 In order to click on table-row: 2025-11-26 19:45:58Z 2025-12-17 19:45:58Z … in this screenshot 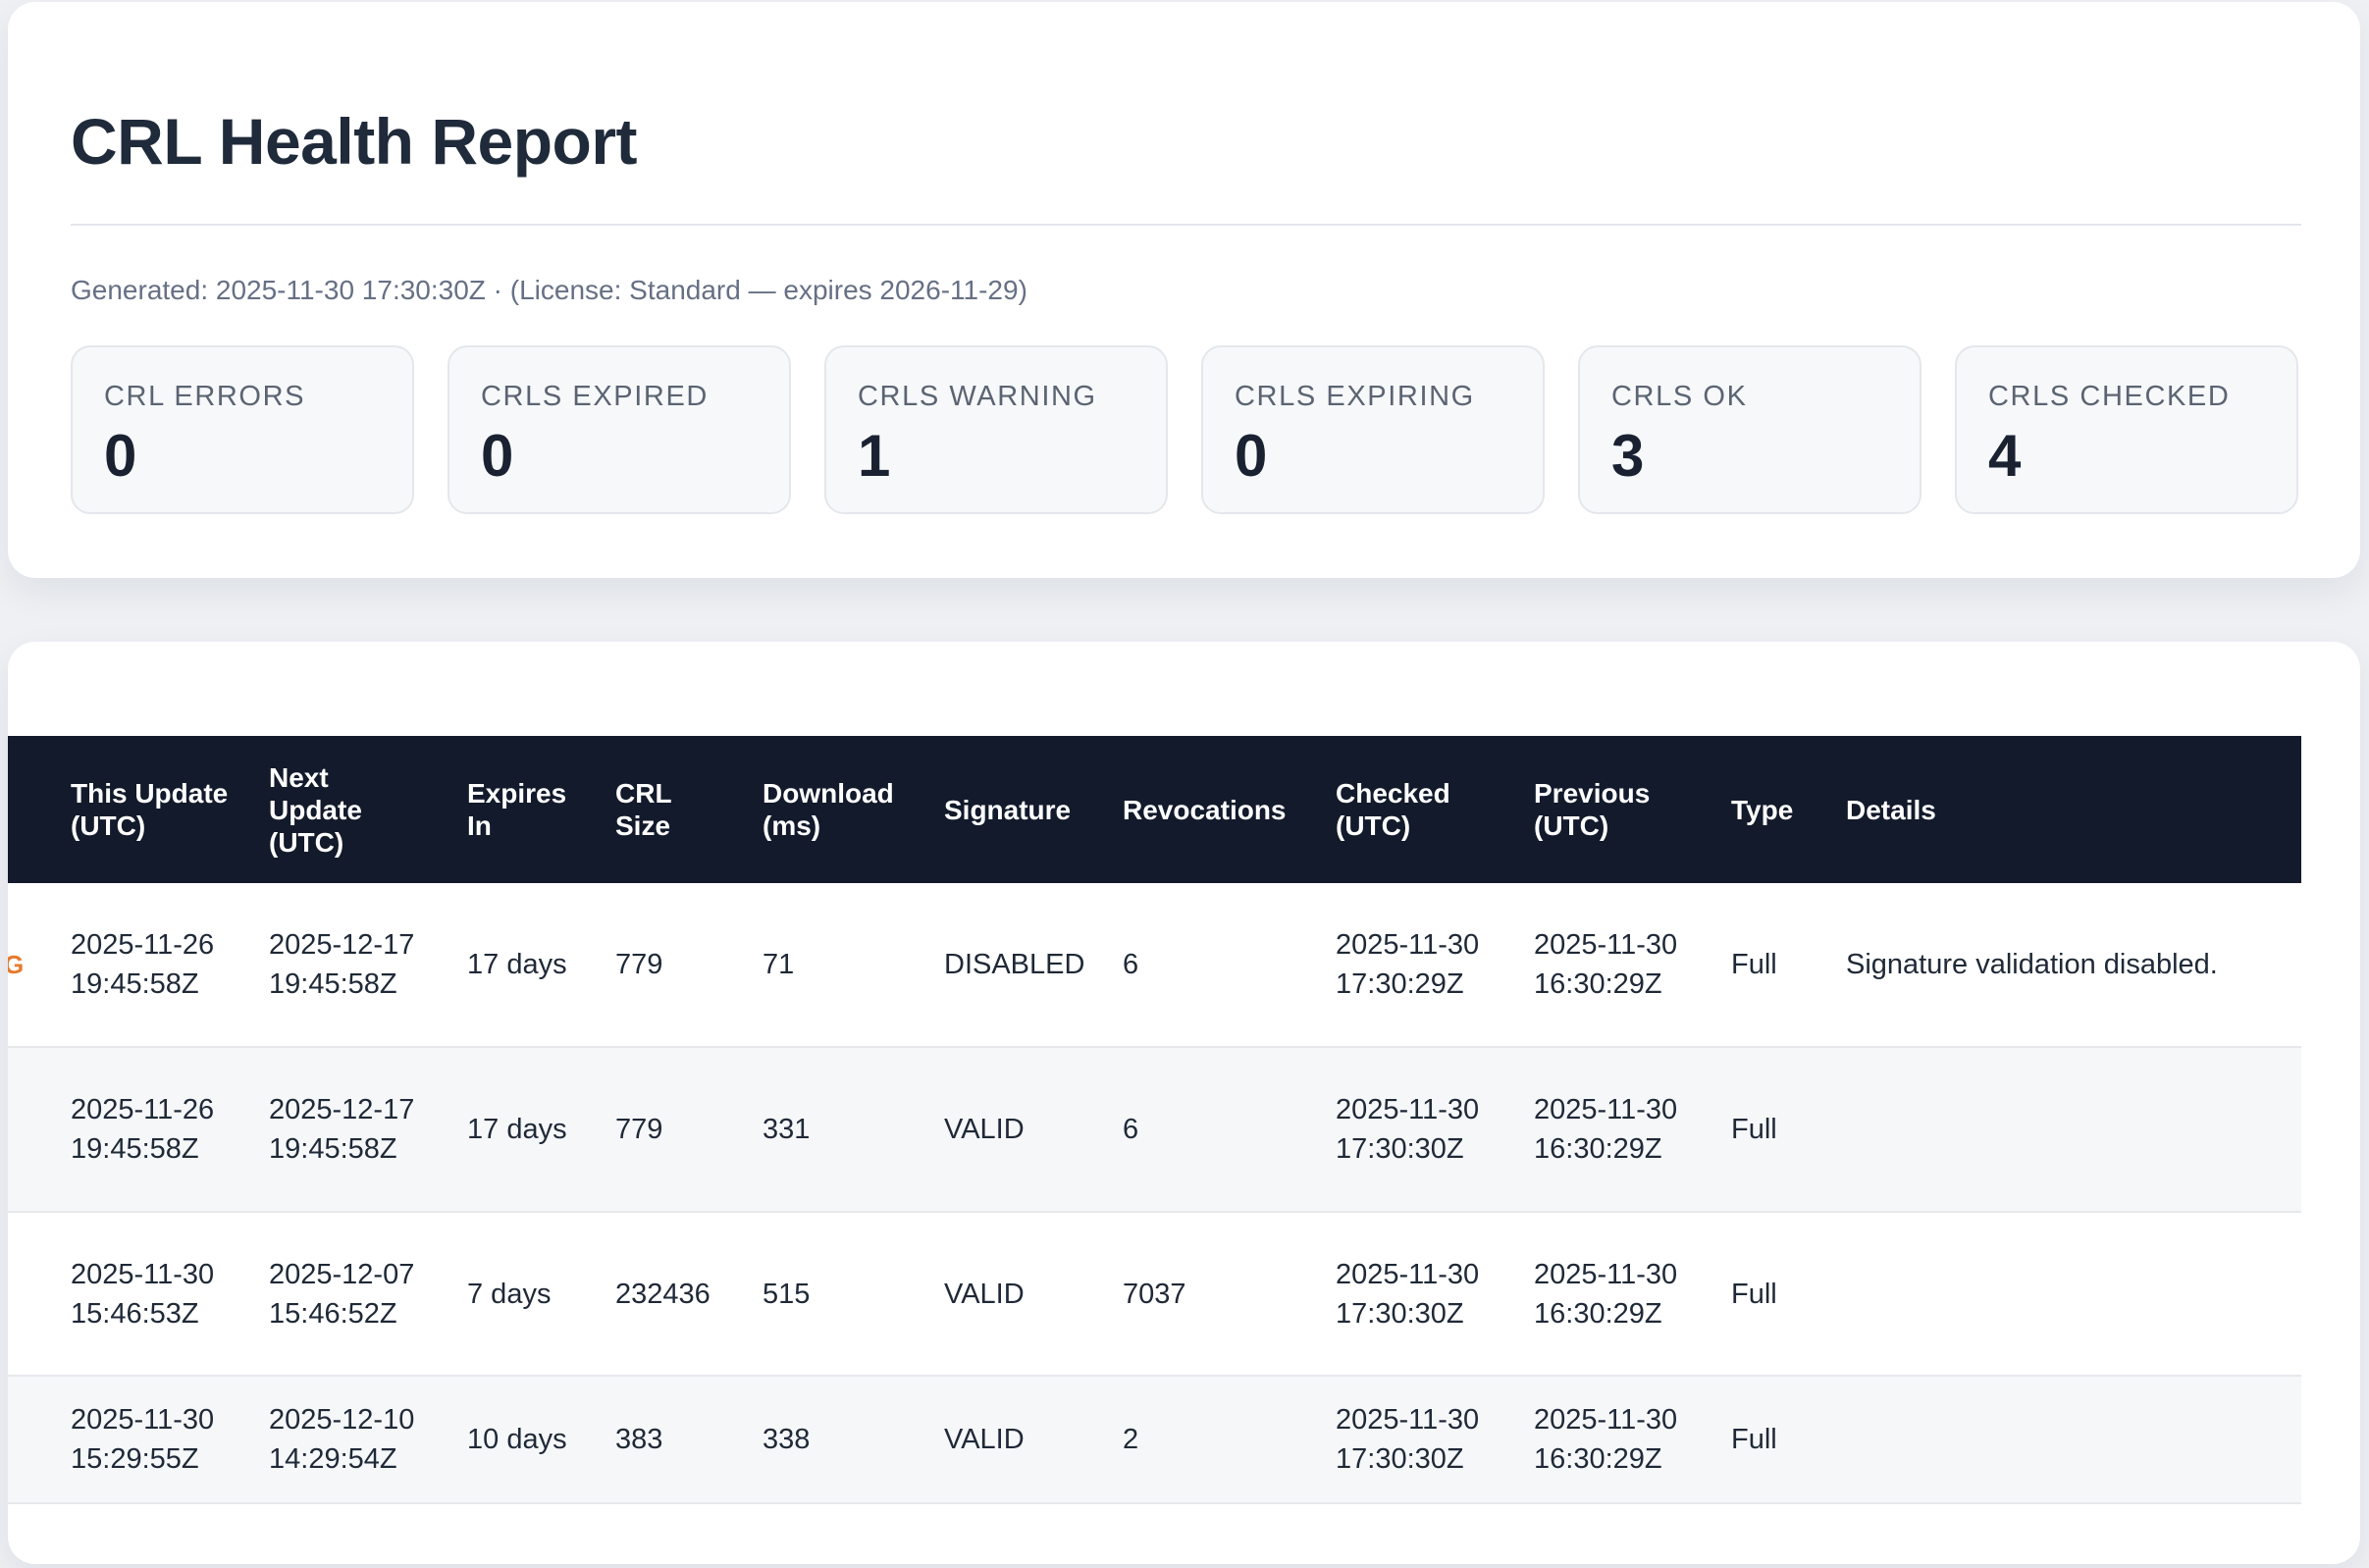, I will do `click(1154, 1130)`.